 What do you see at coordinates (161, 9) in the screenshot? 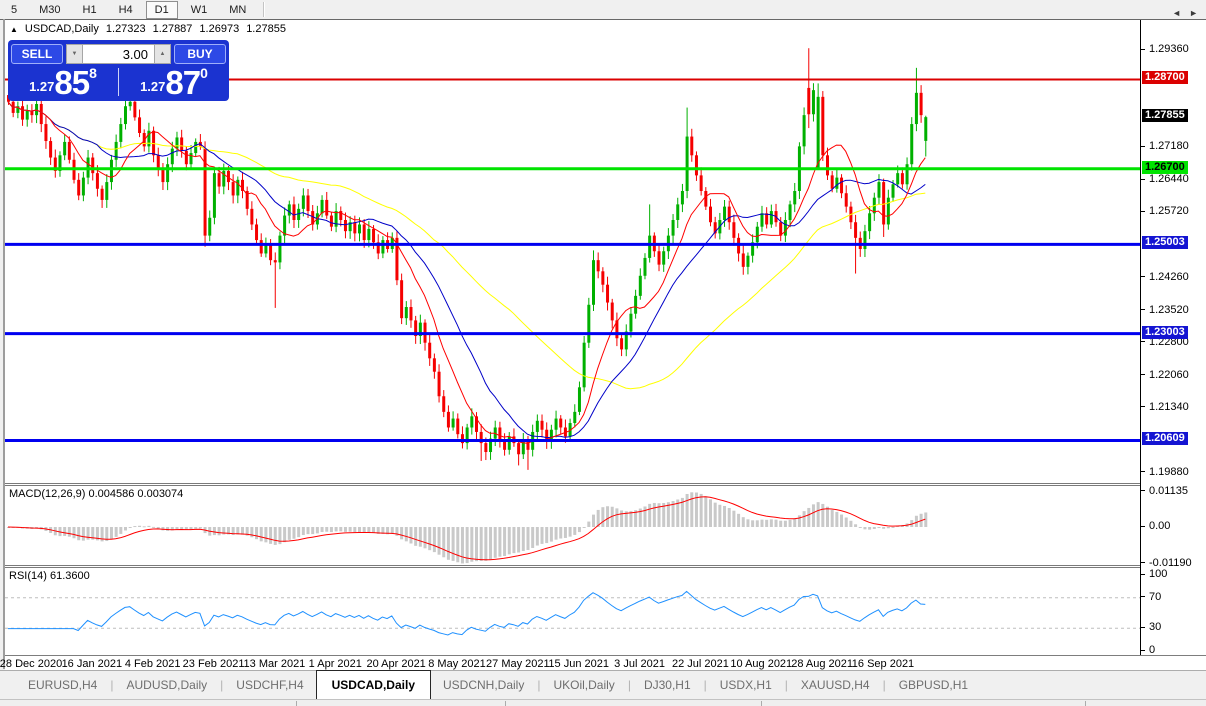
I see `timeframe-button-d1: D1` at bounding box center [161, 9].